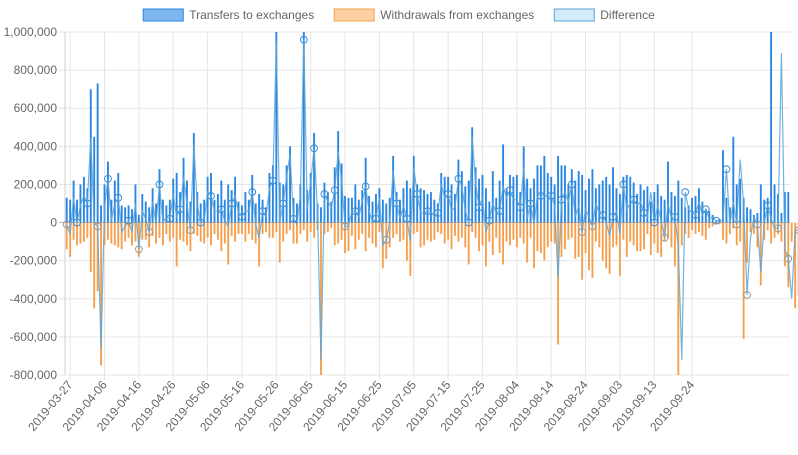  Describe the element at coordinates (53, 223) in the screenshot. I see `y-tick-label: 0` at that location.